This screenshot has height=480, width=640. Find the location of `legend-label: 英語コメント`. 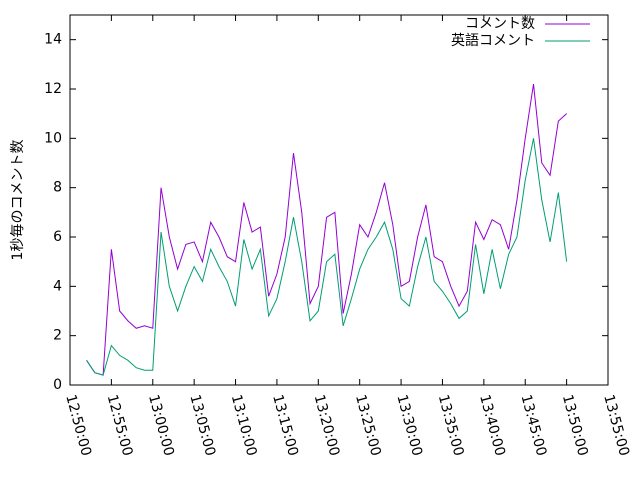

legend-label: 英語コメント is located at coordinates (493, 40).